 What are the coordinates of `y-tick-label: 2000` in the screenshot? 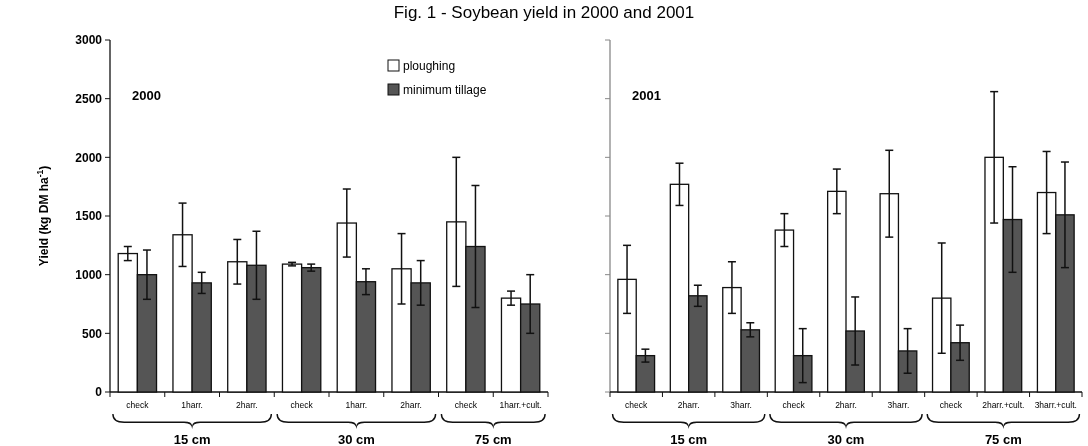 It's located at (89, 157).